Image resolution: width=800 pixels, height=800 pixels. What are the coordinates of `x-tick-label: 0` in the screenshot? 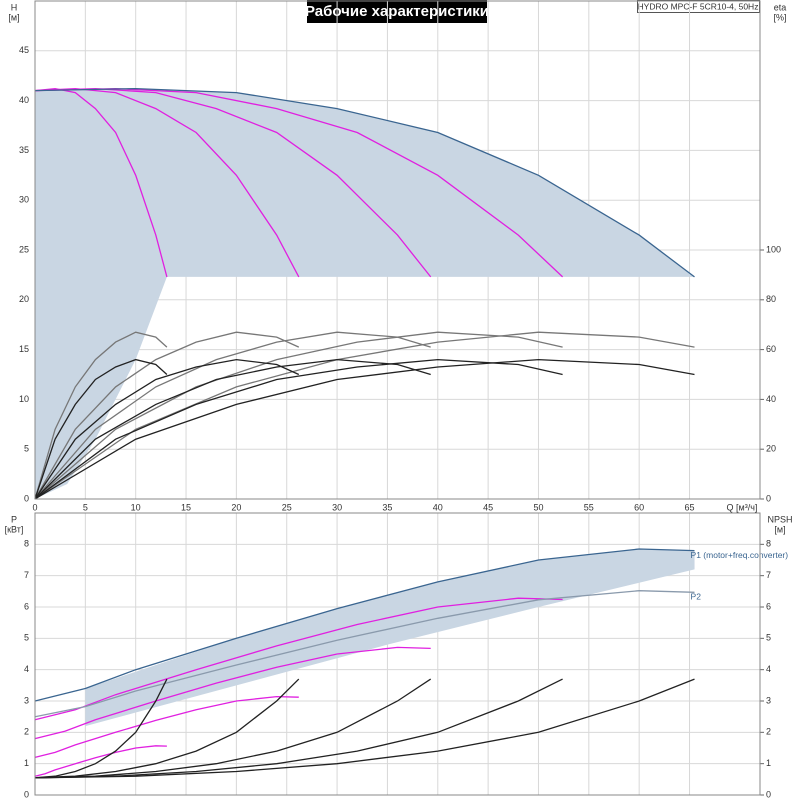 It's located at (34, 507).